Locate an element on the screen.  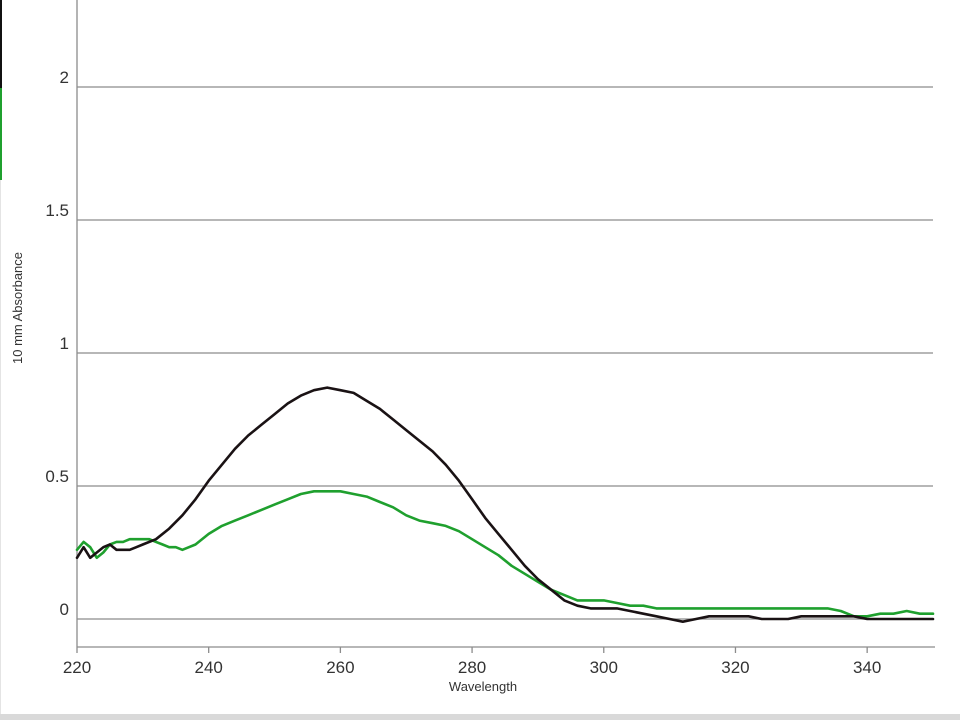
left-edge is located at coordinates (0, 450).